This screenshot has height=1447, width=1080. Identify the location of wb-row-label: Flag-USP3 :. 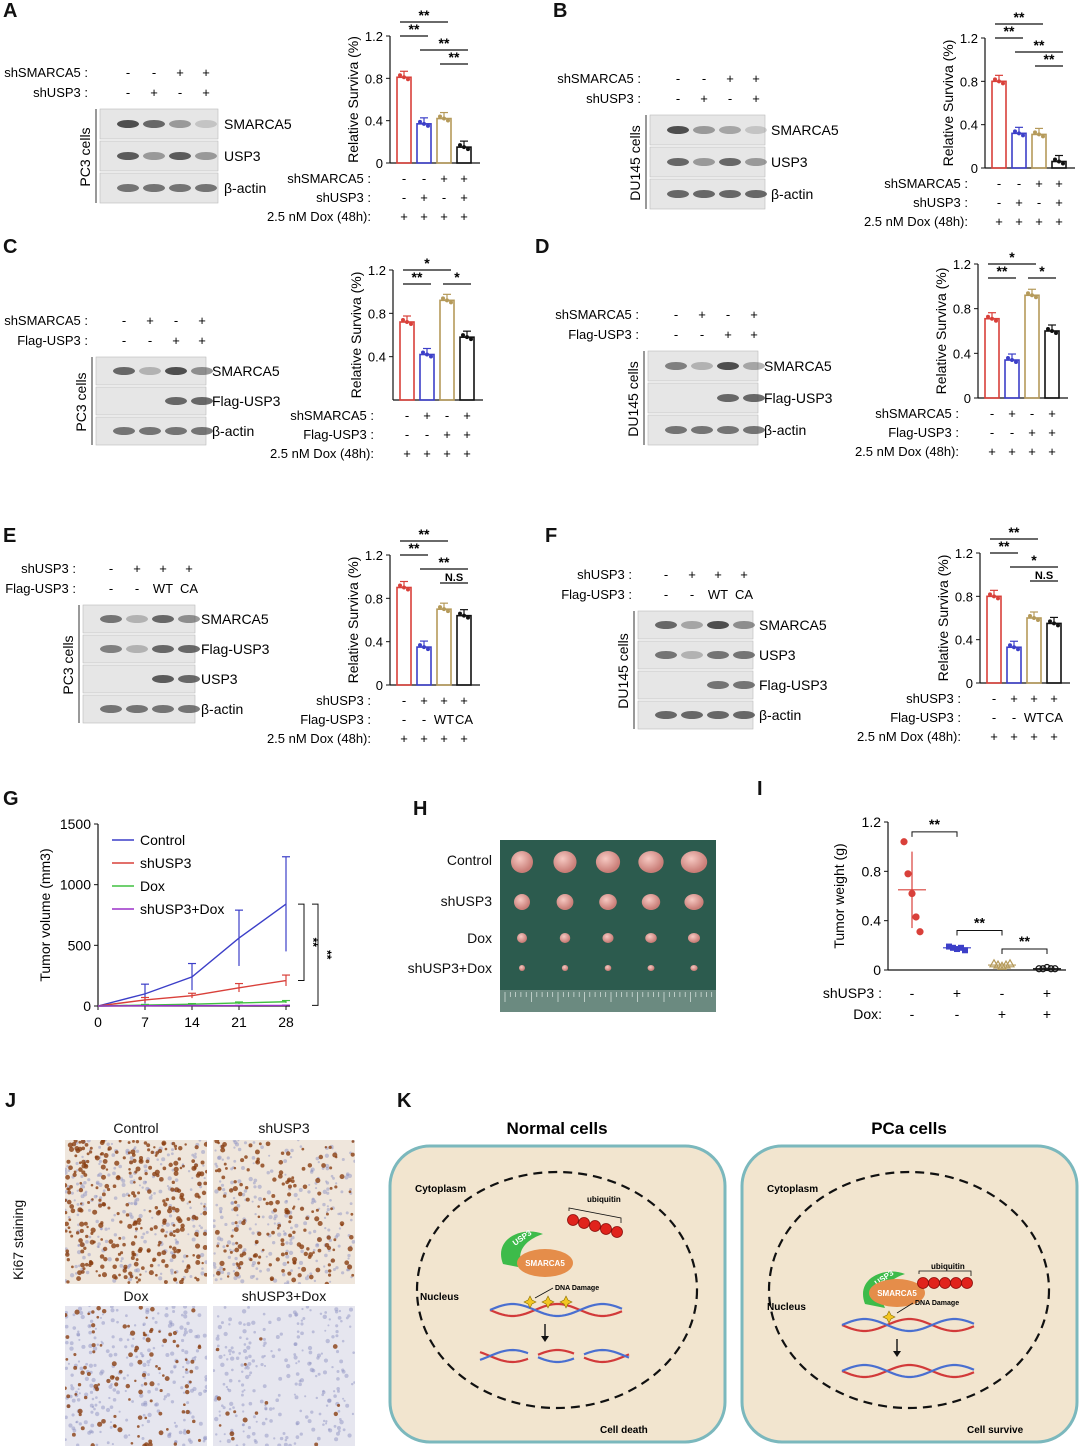
(40, 588).